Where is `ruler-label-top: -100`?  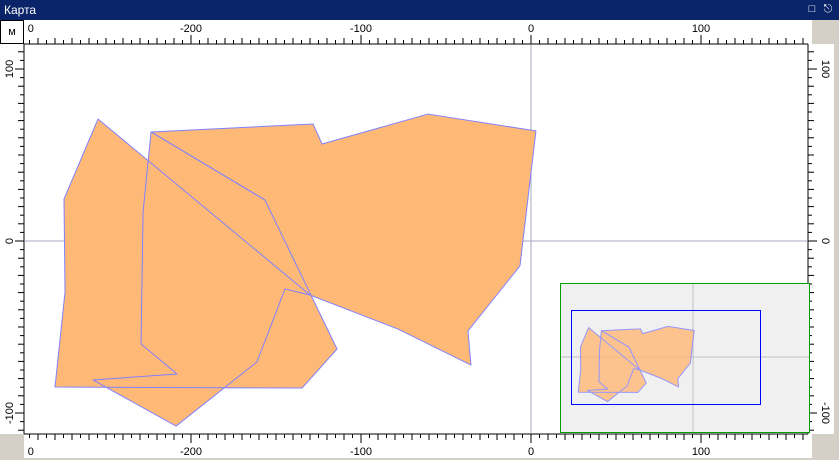 ruler-label-top: -100 is located at coordinates (361, 29).